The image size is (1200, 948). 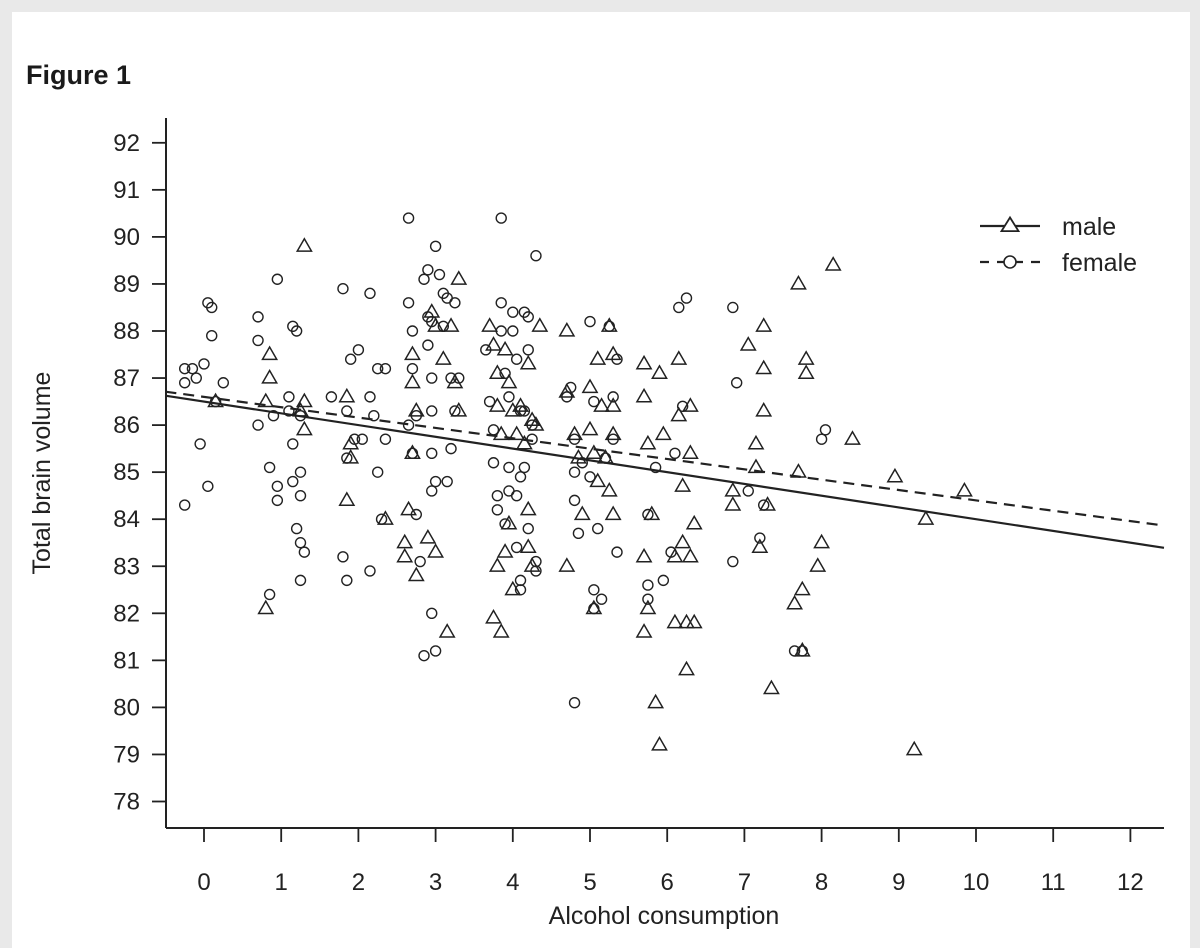 What do you see at coordinates (667, 882) in the screenshot?
I see `x-tick-label: 6` at bounding box center [667, 882].